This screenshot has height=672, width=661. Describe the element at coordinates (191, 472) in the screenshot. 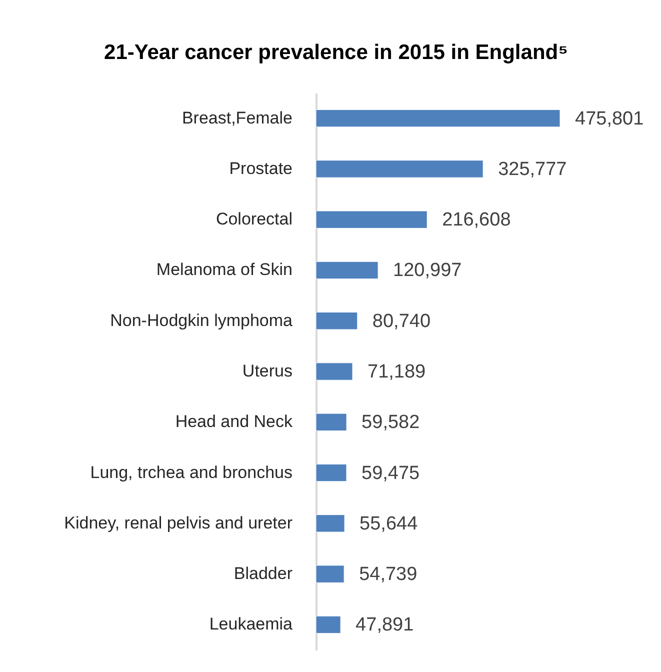

I see `y-tick-label: Lung, trchea and bronchus` at that location.